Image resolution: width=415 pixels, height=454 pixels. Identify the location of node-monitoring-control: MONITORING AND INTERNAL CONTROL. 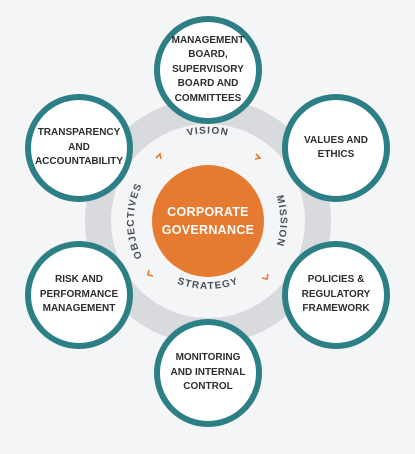
(208, 373).